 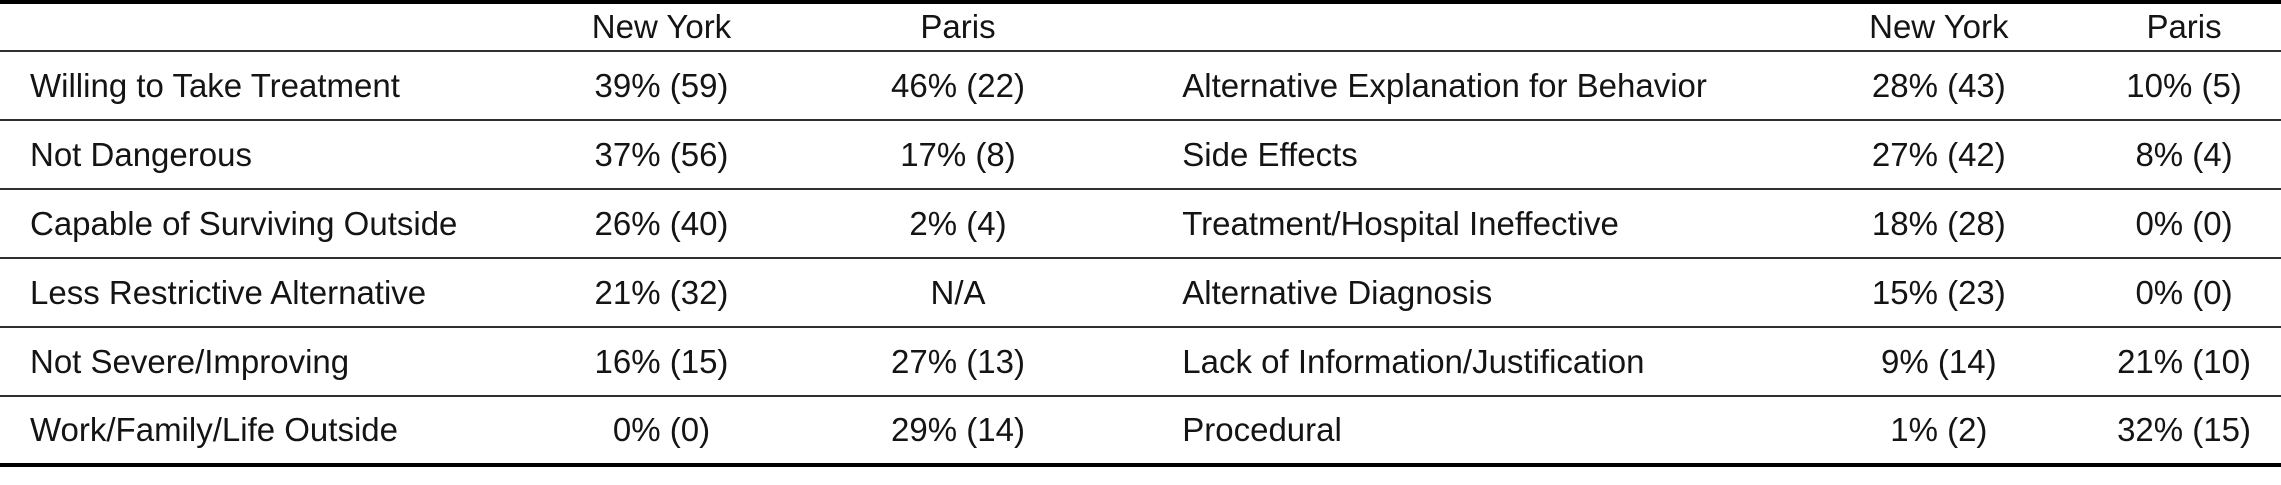 I want to click on row-label: Alternative Diagnosis, so click(x=1337, y=292).